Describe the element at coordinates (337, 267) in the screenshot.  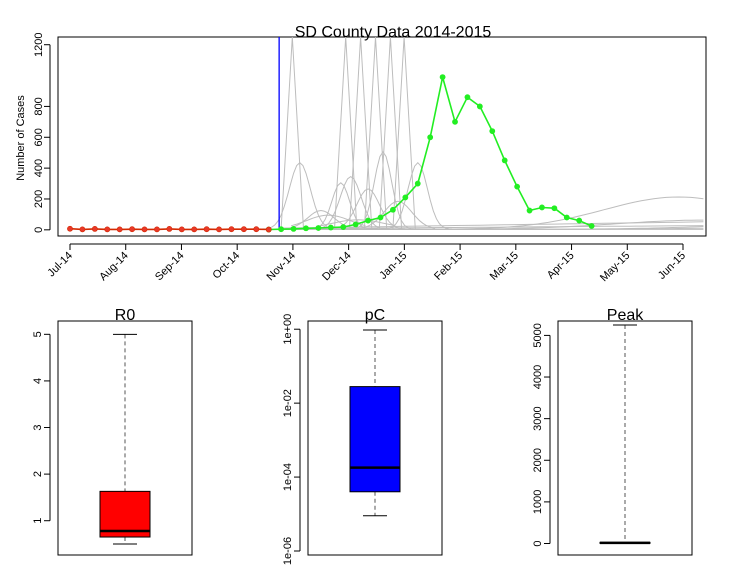
I see `x-tick-label: Dec-14` at that location.